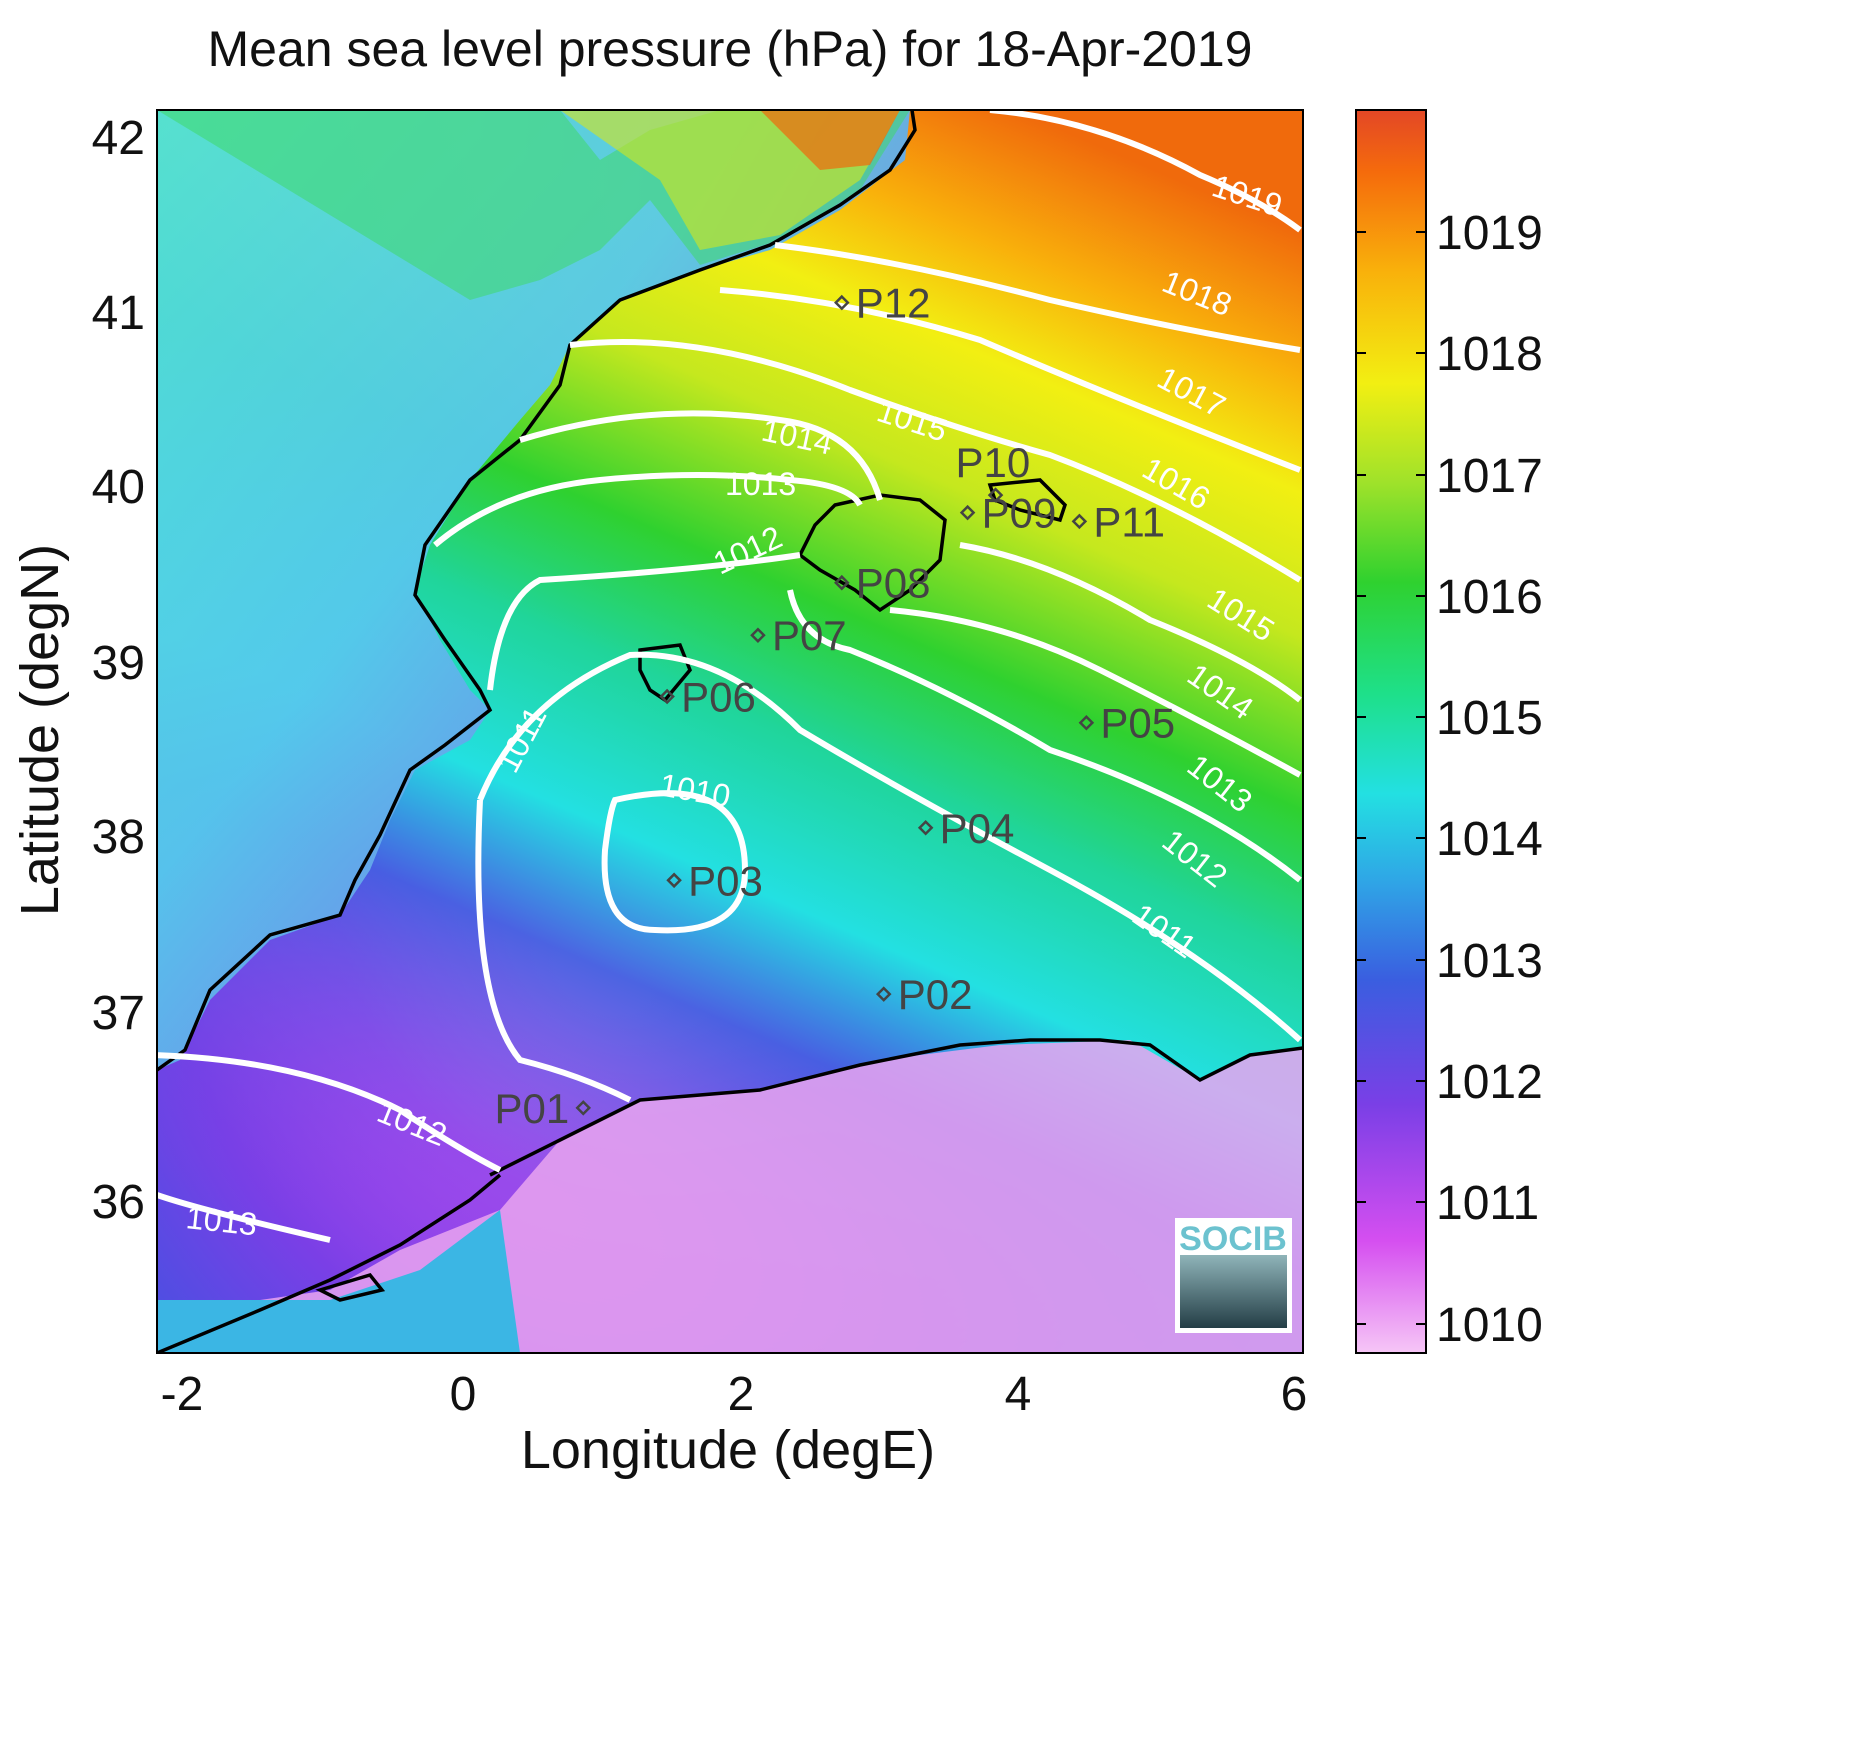 The height and width of the screenshot is (1758, 1854). Describe the element at coordinates (1489, 597) in the screenshot. I see `colorbar-label: 1016` at that location.